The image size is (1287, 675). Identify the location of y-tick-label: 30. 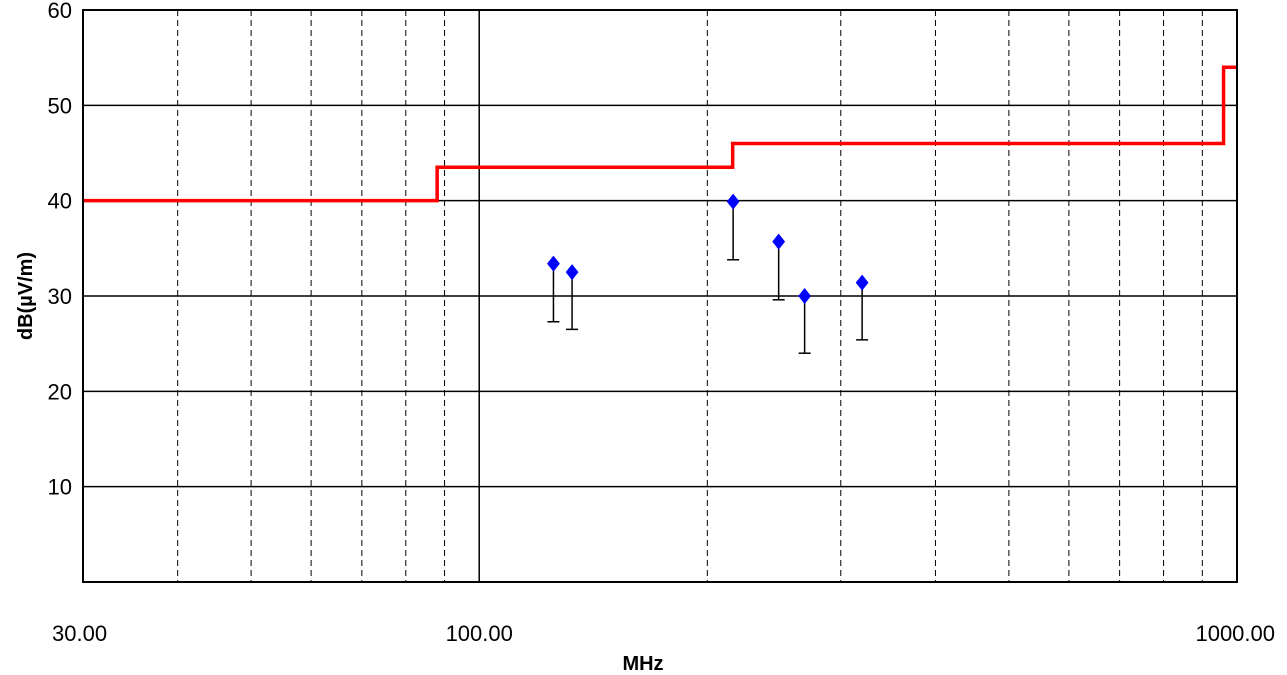
(60, 296).